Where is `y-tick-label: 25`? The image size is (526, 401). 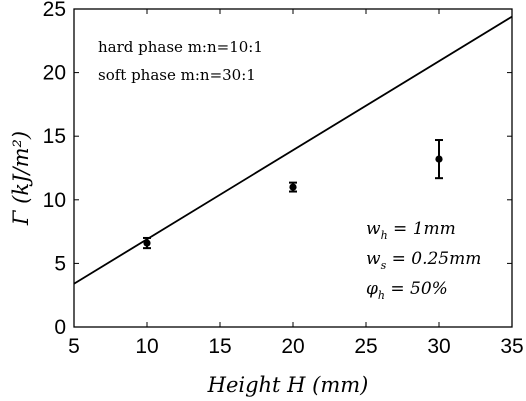
y-tick-label: 25 is located at coordinates (54, 10).